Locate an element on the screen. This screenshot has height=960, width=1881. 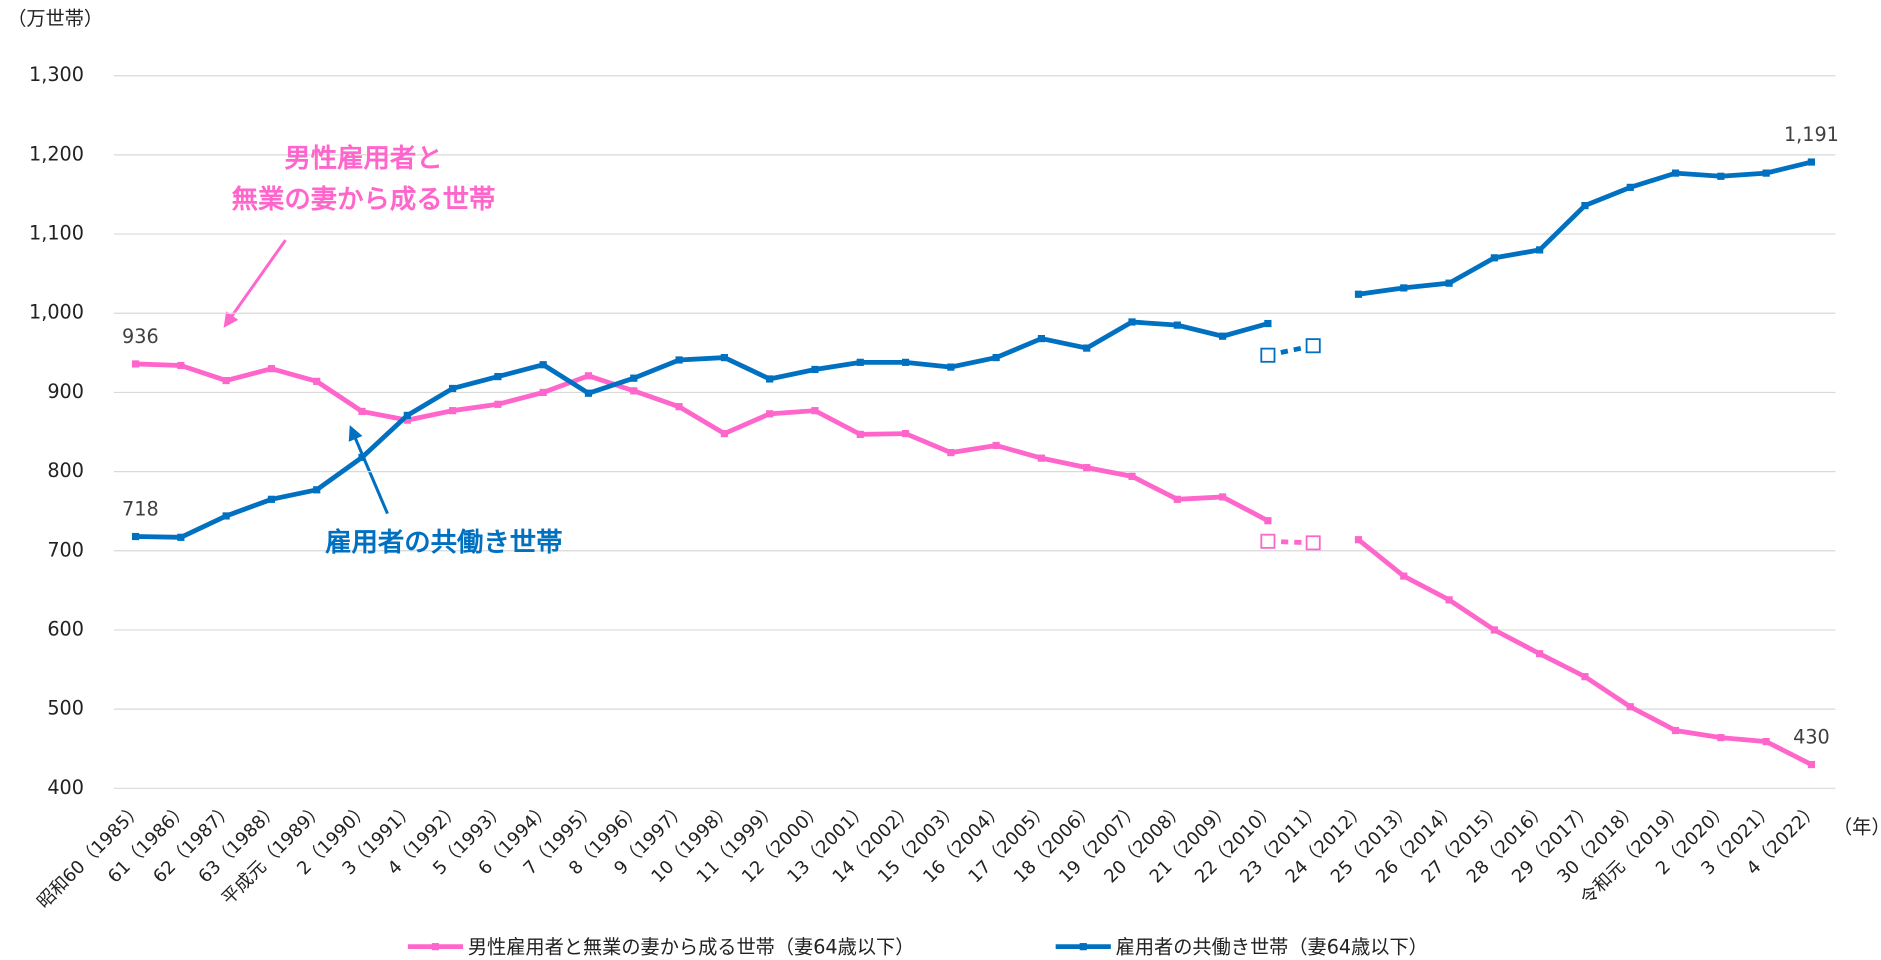
y-tick-label: 800 is located at coordinates (65, 470).